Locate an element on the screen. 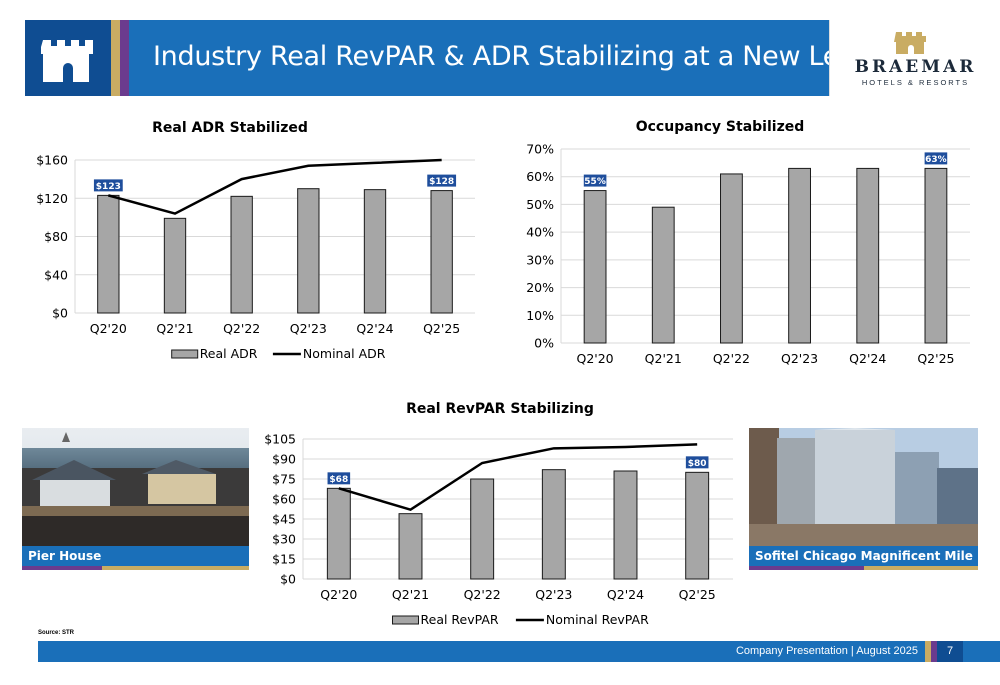 The height and width of the screenshot is (685, 1000). legend-label: Real ADR is located at coordinates (229, 353).